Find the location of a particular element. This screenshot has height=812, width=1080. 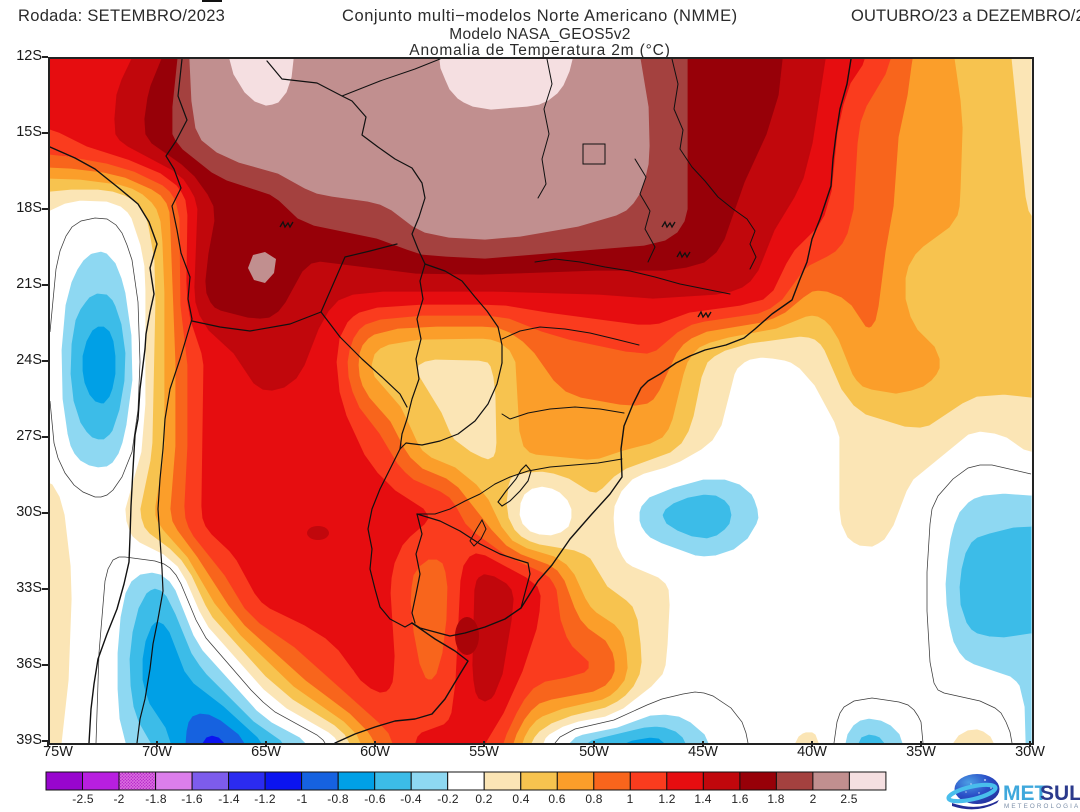

svg-text: METEOROLOGIA is located at coordinates (1042, 806).